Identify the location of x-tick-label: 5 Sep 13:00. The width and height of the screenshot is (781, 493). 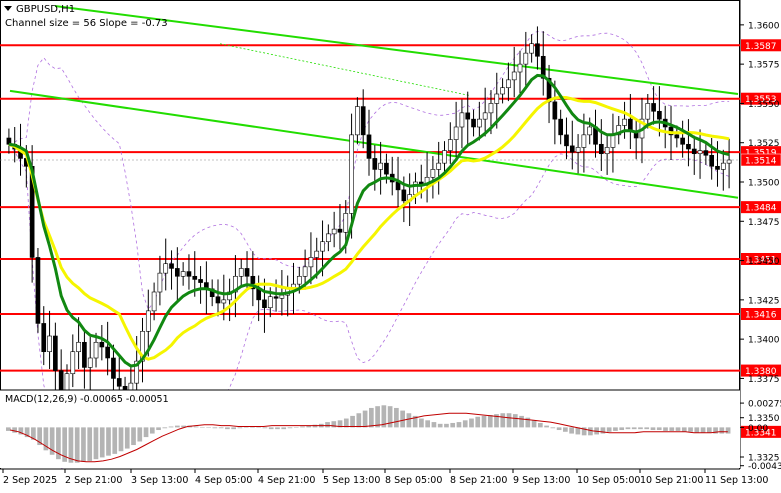
(351, 480).